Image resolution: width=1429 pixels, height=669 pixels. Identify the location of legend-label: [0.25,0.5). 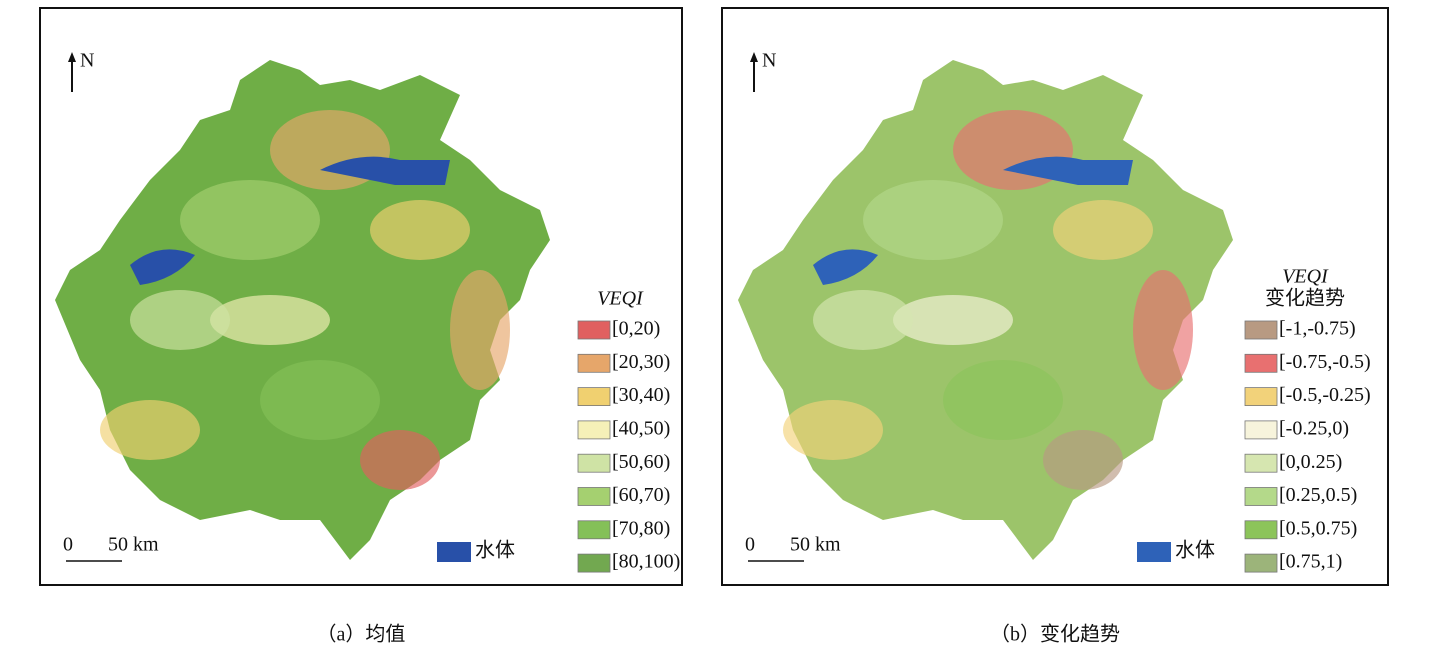
(1318, 495).